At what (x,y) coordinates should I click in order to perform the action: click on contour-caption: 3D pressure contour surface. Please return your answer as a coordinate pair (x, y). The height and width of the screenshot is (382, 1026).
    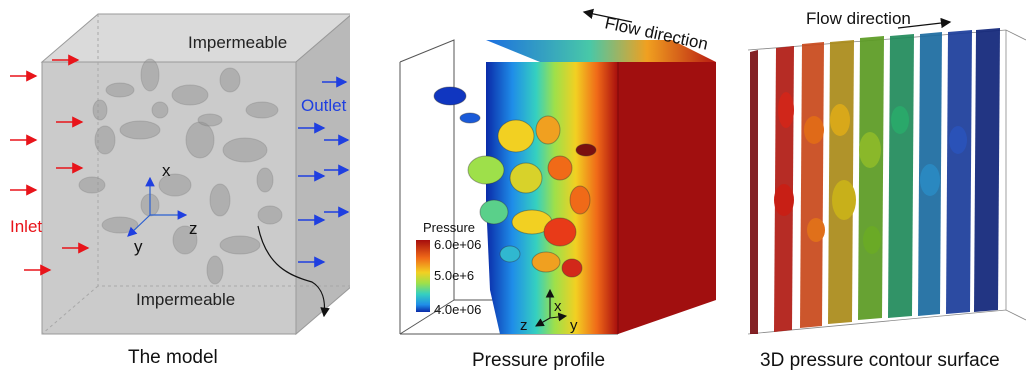
    Looking at the image, I should click on (880, 360).